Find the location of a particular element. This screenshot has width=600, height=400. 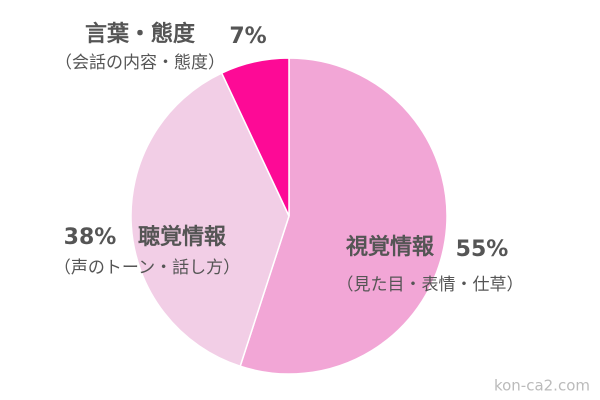

slice-label: 言葉・態度 is located at coordinates (140, 34).